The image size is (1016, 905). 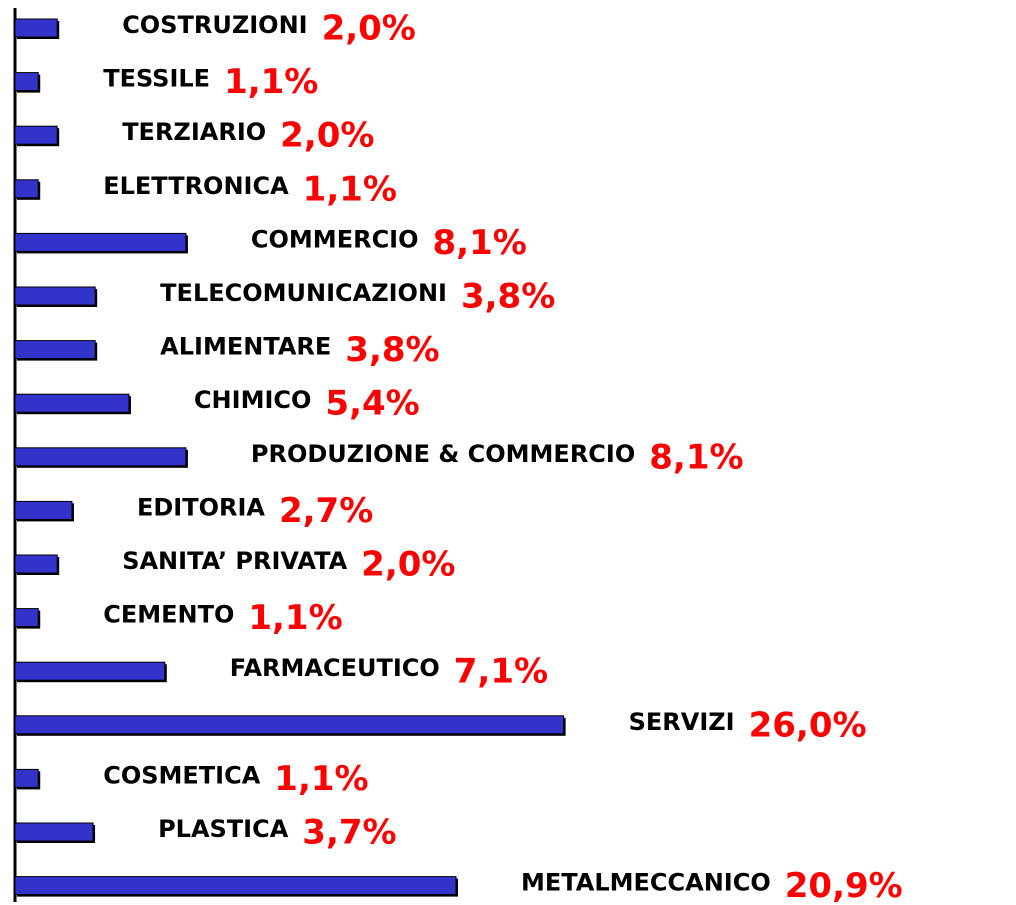 I want to click on category-label: ELETTRONICA, so click(x=196, y=186).